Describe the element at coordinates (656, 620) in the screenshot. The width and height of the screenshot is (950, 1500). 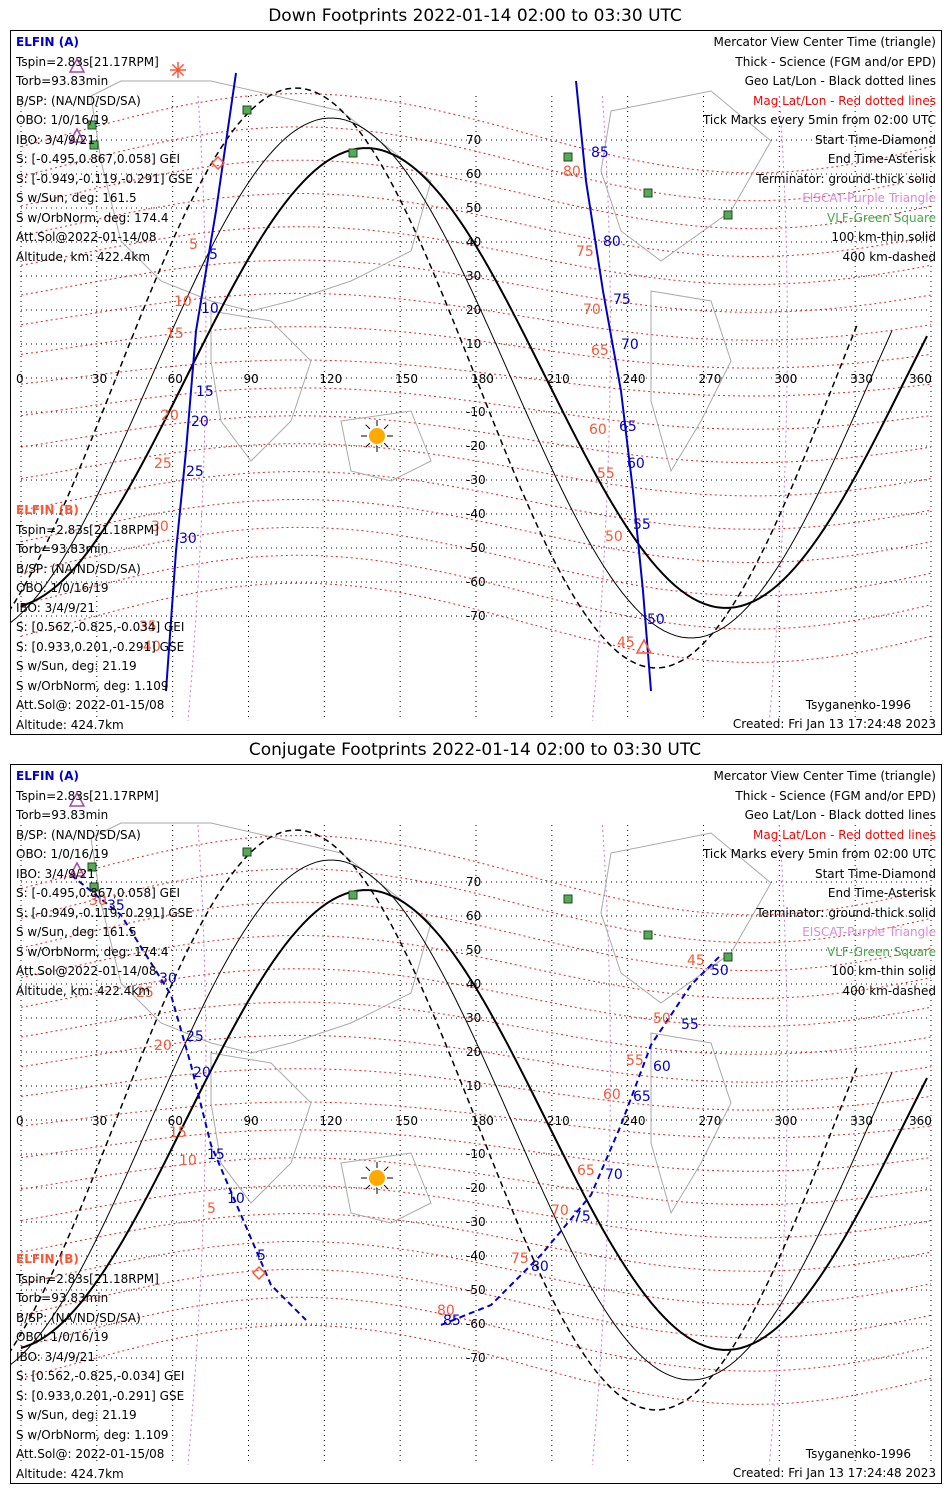
I see `elfin-a-track-east-time-label: 50` at that location.